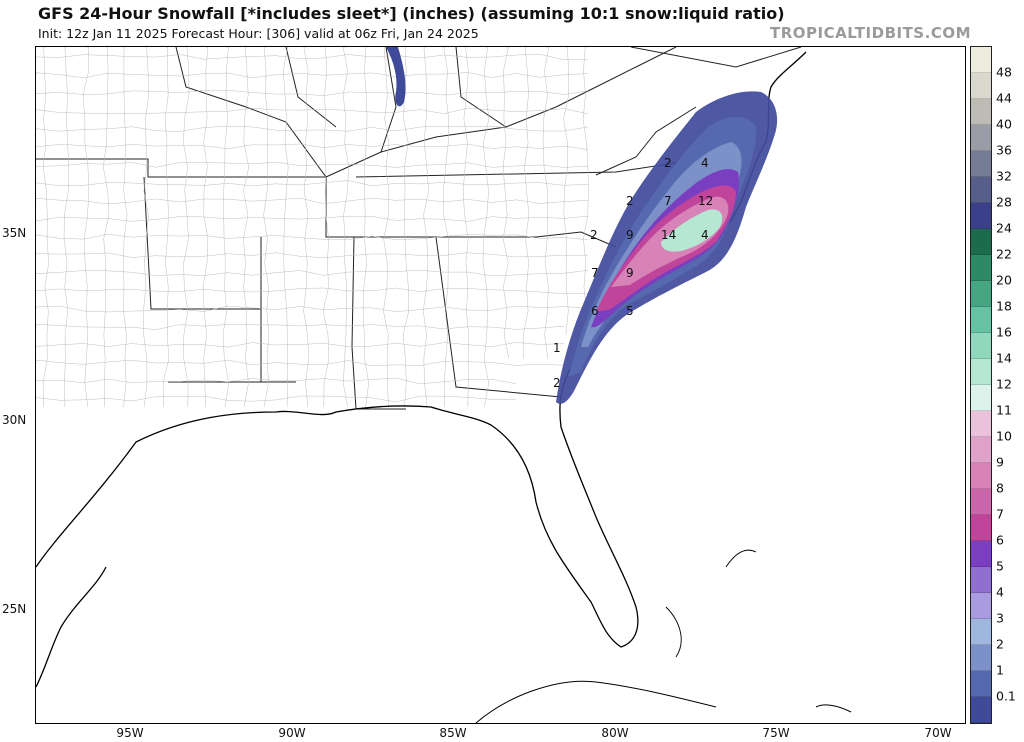  What do you see at coordinates (1006, 696) in the screenshot?
I see `colorbar-label: 0.1` at bounding box center [1006, 696].